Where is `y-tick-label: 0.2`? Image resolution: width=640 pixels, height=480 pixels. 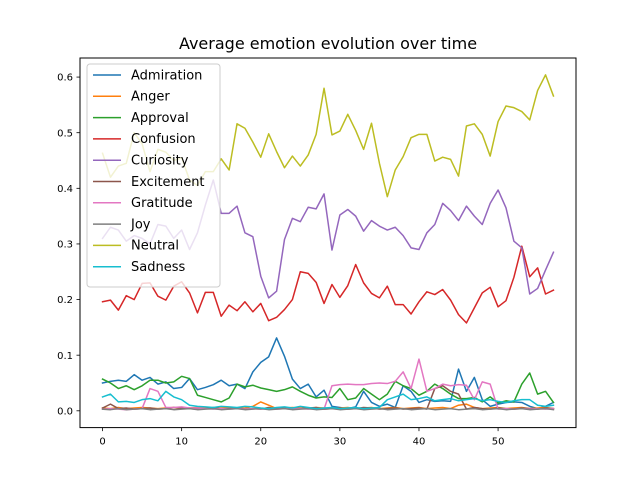
y-tick-label: 0.2 is located at coordinates (65, 300).